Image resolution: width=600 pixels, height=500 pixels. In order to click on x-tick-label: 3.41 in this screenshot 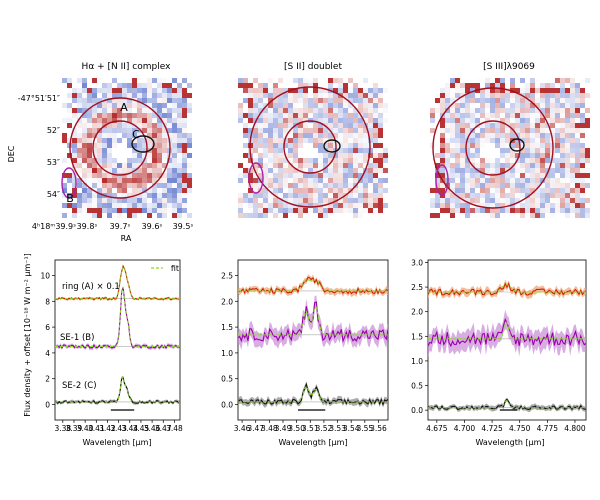, I will do `click(96, 428)`.